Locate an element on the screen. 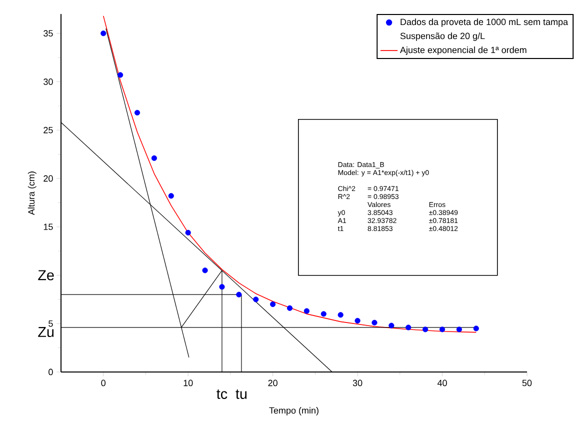 The width and height of the screenshot is (574, 430). x-tick-label: 40 is located at coordinates (442, 383).